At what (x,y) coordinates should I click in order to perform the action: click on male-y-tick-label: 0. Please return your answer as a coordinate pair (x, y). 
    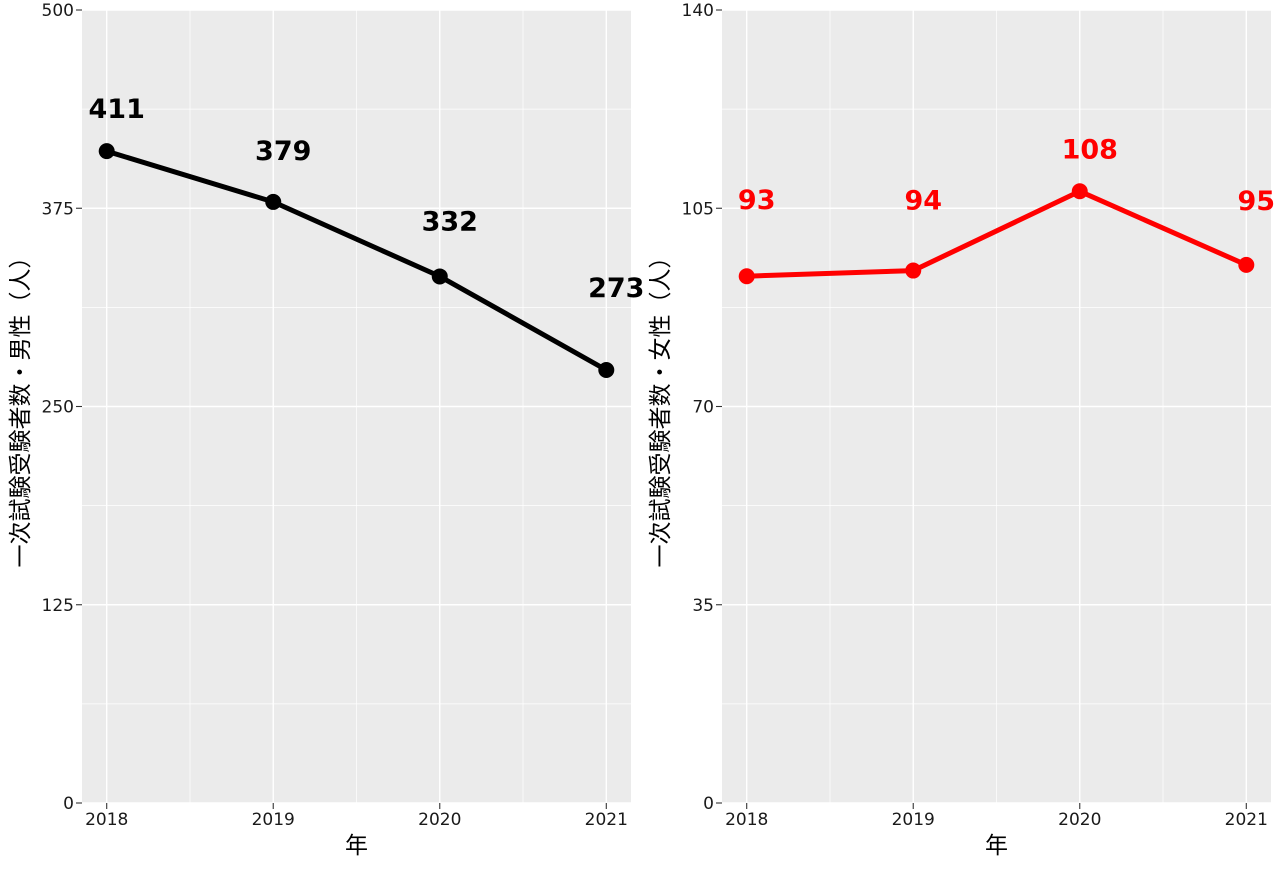
    Looking at the image, I should click on (68, 804).